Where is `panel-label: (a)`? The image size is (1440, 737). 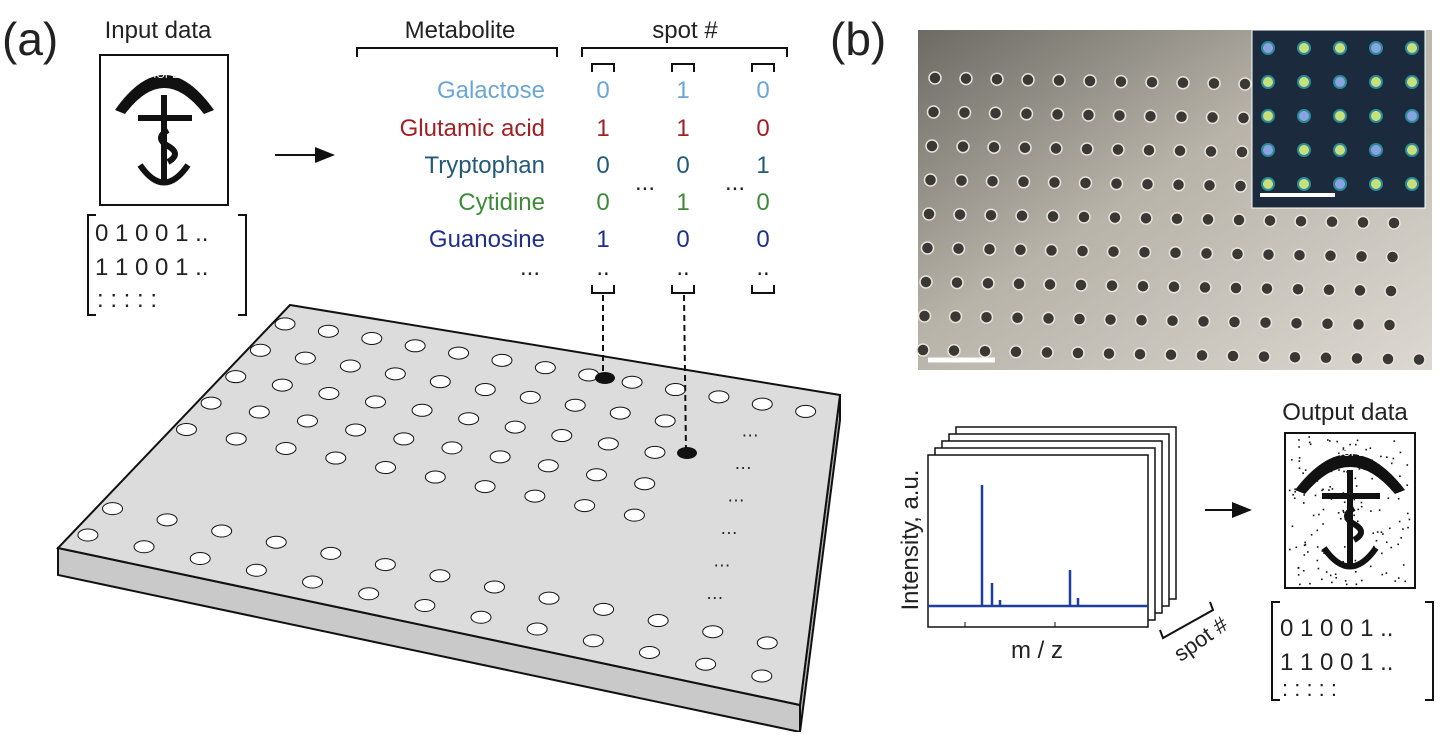 panel-label: (a) is located at coordinates (30, 39).